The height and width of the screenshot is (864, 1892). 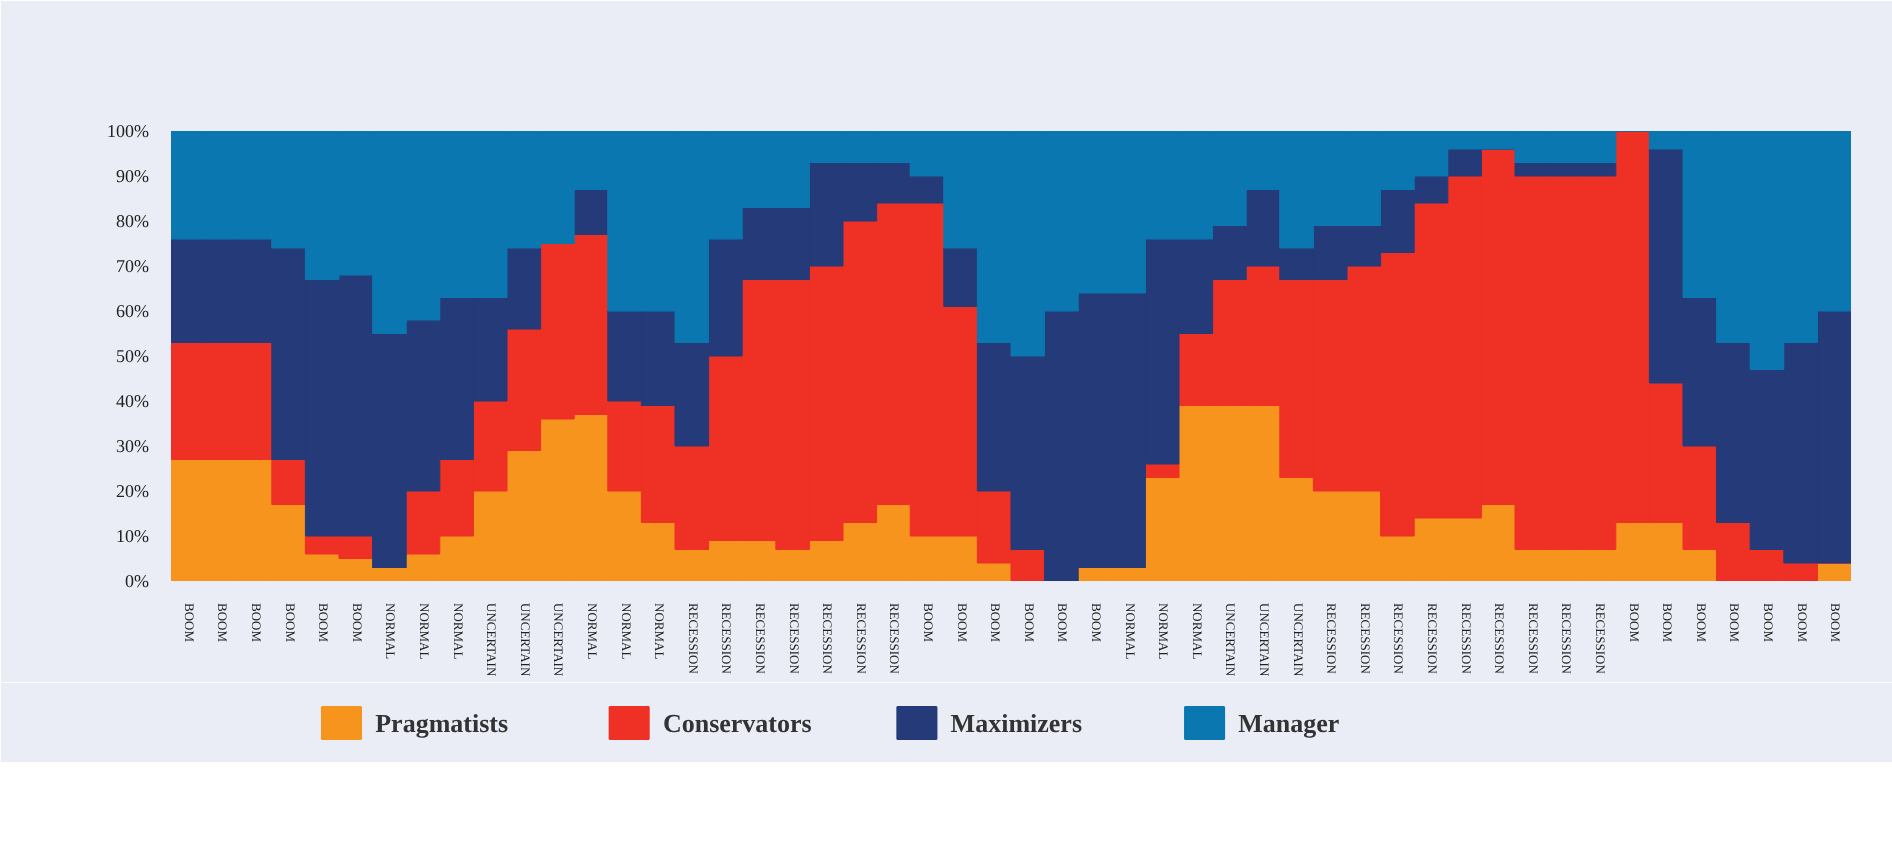 What do you see at coordinates (1289, 723) in the screenshot?
I see `legend-label: Manager` at bounding box center [1289, 723].